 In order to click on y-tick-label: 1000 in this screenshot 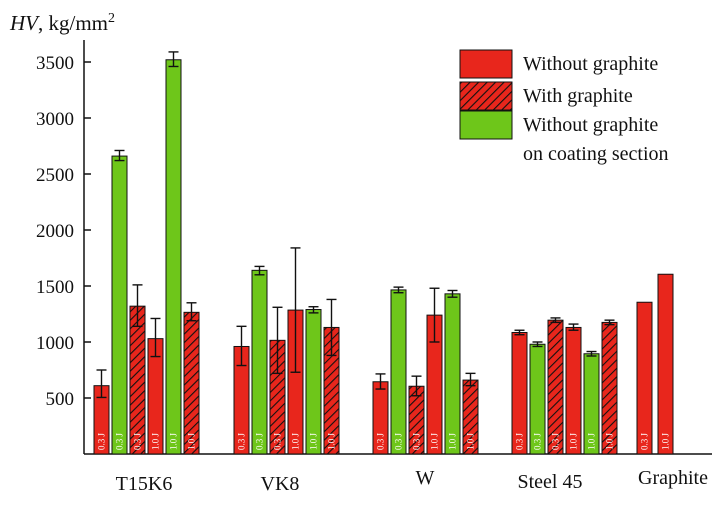, I will do `click(55, 343)`.